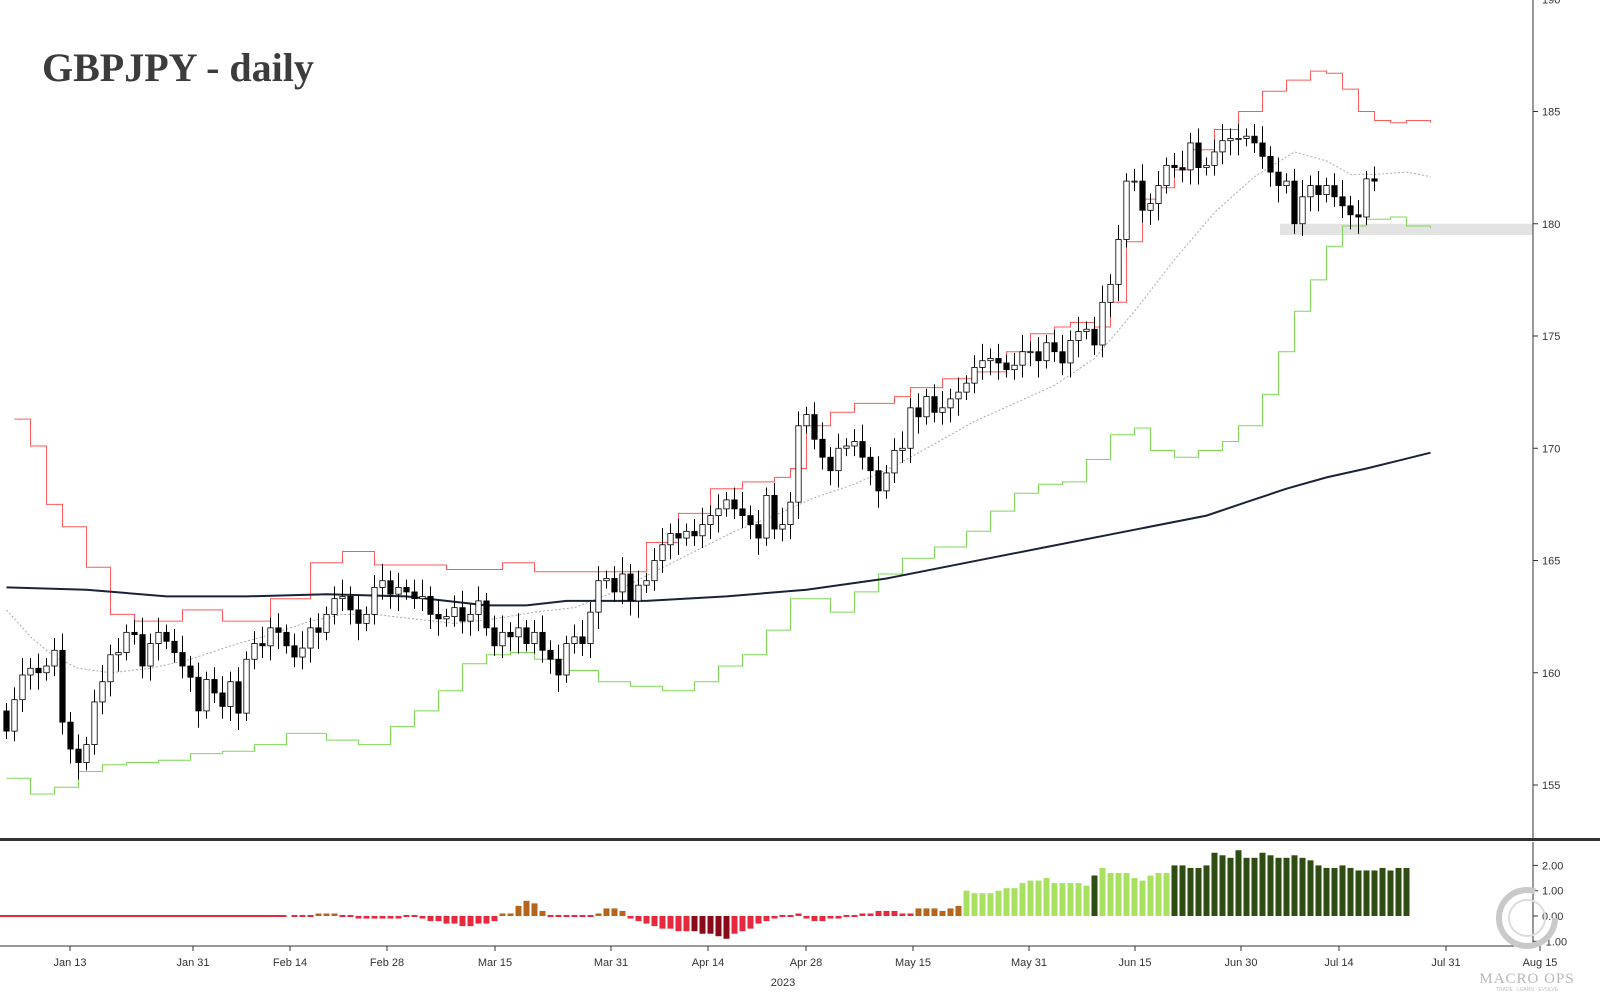 The image size is (1600, 992). I want to click on x-tick-label: Jul 14, so click(1338, 963).